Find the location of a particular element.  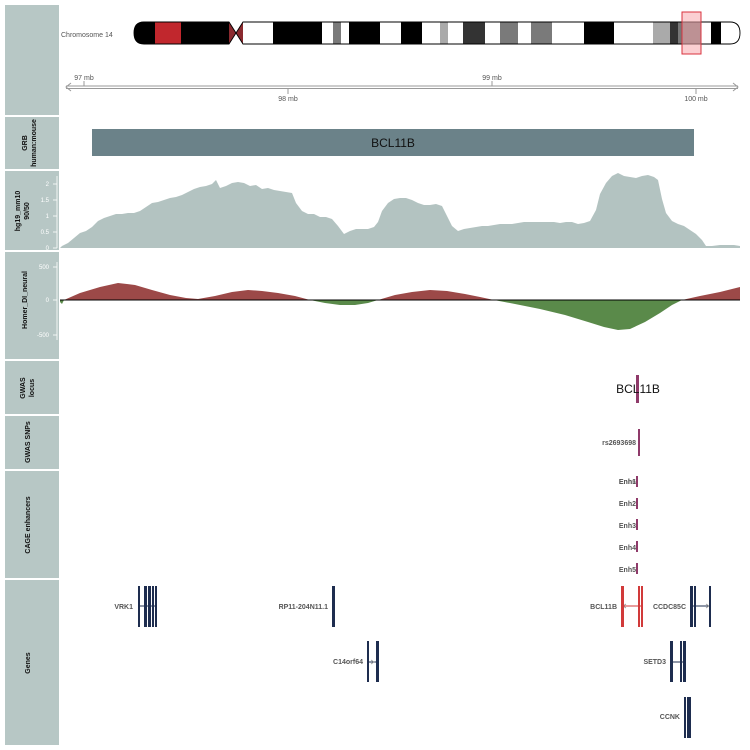

grb-label-2: human:mouse is located at coordinates (34, 143).